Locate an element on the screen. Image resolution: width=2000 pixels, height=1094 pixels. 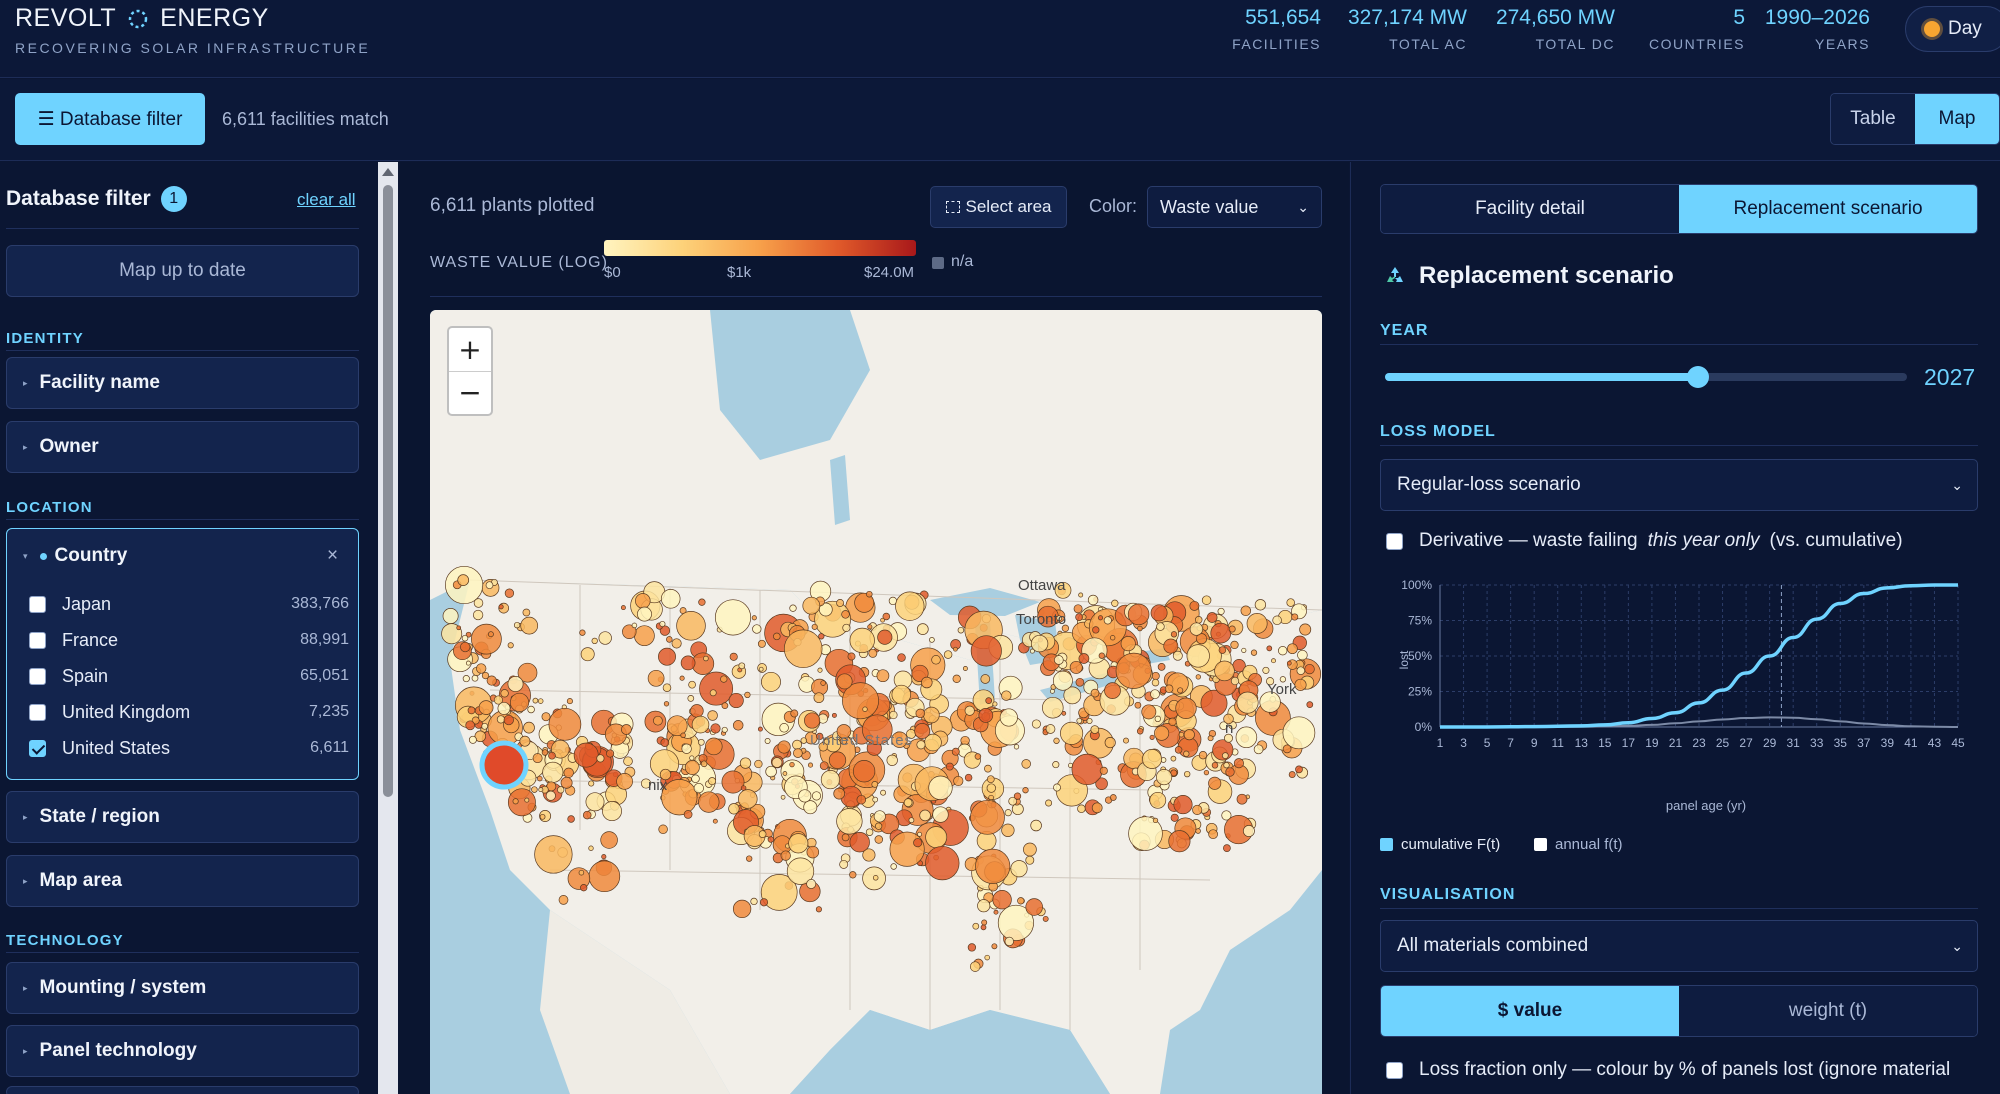
legend-annual: annual f(t) is located at coordinates (1578, 844).